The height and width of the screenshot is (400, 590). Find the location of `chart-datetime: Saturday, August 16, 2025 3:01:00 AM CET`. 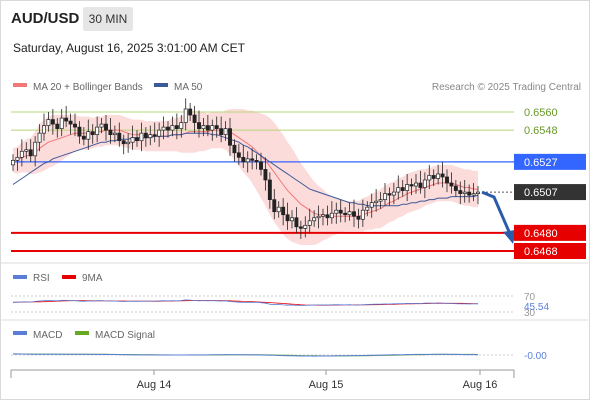

chart-datetime: Saturday, August 16, 2025 3:01:00 AM CET is located at coordinates (129, 48).